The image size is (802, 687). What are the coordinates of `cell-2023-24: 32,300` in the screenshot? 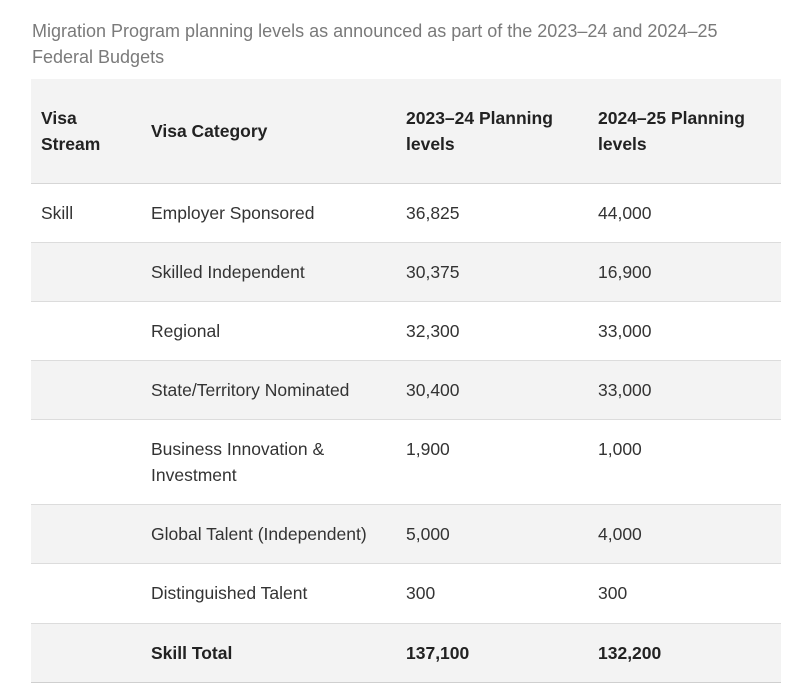 It's located at (492, 331).